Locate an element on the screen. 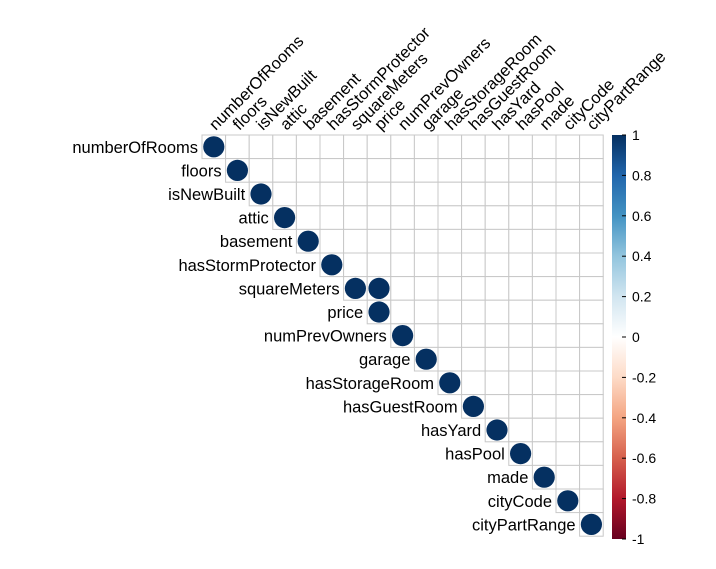  color-legend: 1 0.8 0.6 0.4 0.2 0 -0.2 -0.4 -0.6 -0.8 -1 is located at coordinates (634, 337).